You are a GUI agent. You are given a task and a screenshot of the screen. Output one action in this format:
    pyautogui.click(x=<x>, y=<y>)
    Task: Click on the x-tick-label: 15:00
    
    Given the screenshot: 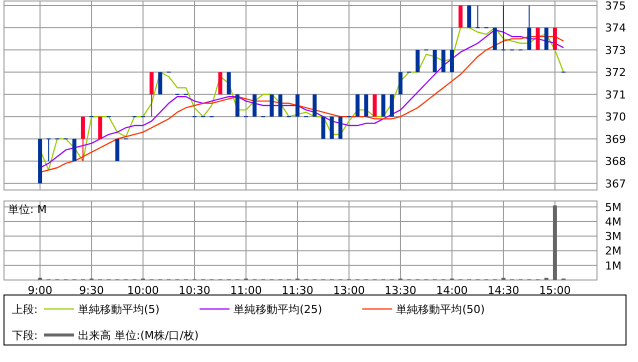 What is the action you would take?
    pyautogui.click(x=555, y=290)
    